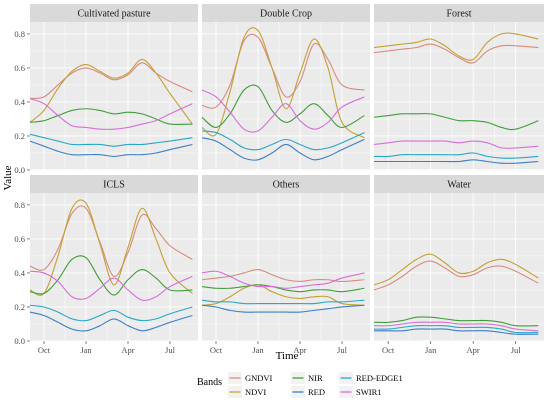 Image resolution: width=550 pixels, height=400 pixels. What do you see at coordinates (300, 385) in the screenshot?
I see `legend: Bands GNDVI NDVI NIR RED RED-EDGE1 SWIR1` at bounding box center [300, 385].